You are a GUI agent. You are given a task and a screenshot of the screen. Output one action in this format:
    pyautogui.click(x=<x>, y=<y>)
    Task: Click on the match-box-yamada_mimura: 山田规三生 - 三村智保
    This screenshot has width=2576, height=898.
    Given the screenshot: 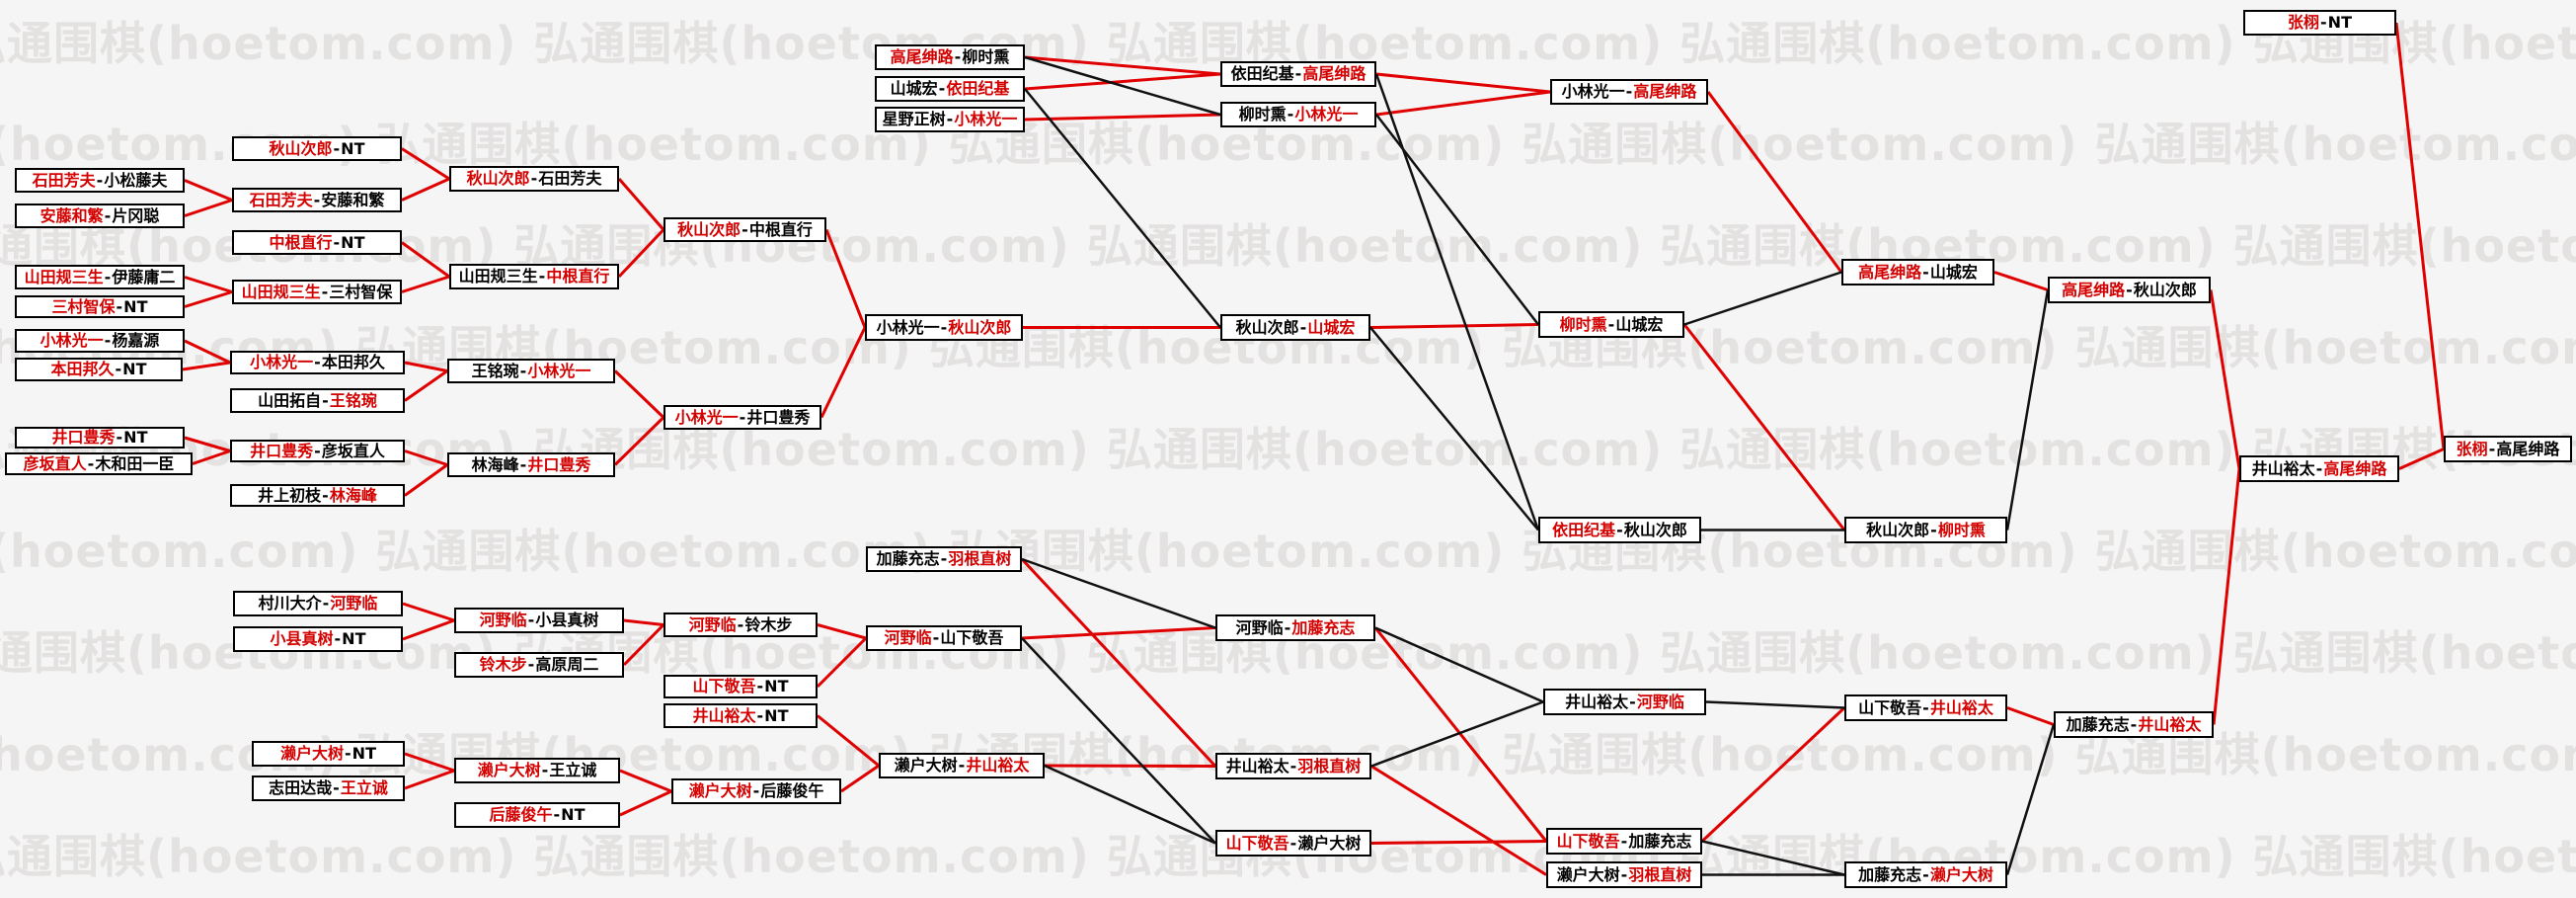 What is the action you would take?
    pyautogui.click(x=317, y=292)
    